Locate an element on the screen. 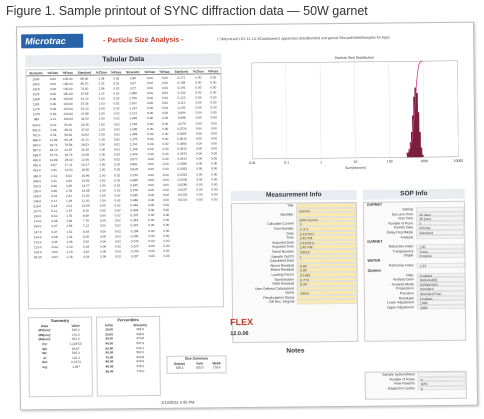 This screenshot has width=484, height=419. measurement-value is located at coordinates (327, 302).